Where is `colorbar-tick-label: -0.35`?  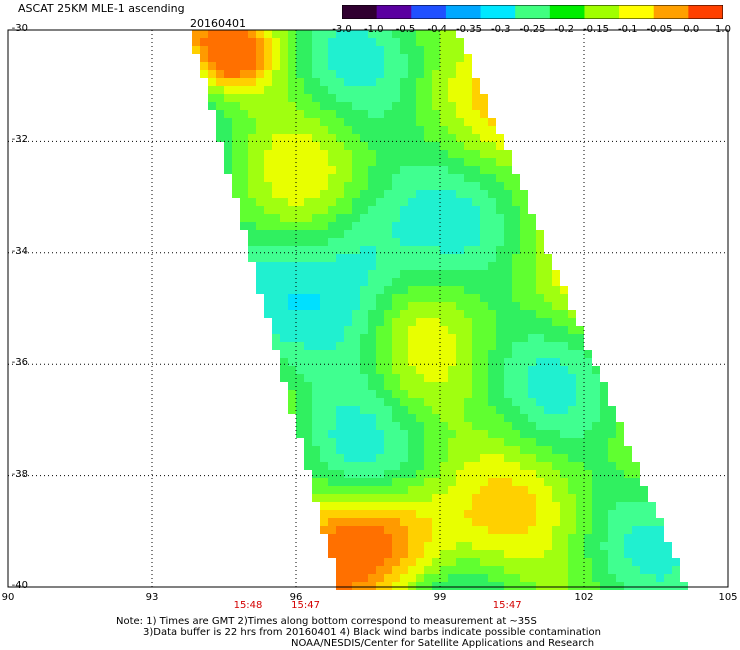
colorbar-tick-label: -0.35 is located at coordinates (469, 29).